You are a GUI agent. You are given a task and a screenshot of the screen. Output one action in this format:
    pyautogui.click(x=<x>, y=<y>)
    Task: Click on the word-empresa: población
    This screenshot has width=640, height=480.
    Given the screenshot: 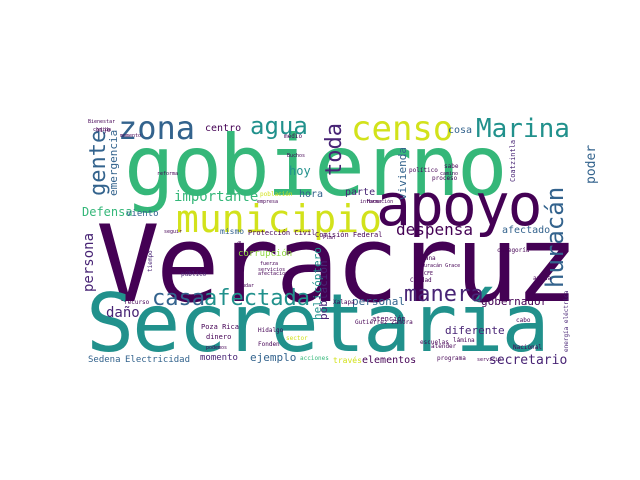 What is the action you would take?
    pyautogui.click(x=276, y=194)
    